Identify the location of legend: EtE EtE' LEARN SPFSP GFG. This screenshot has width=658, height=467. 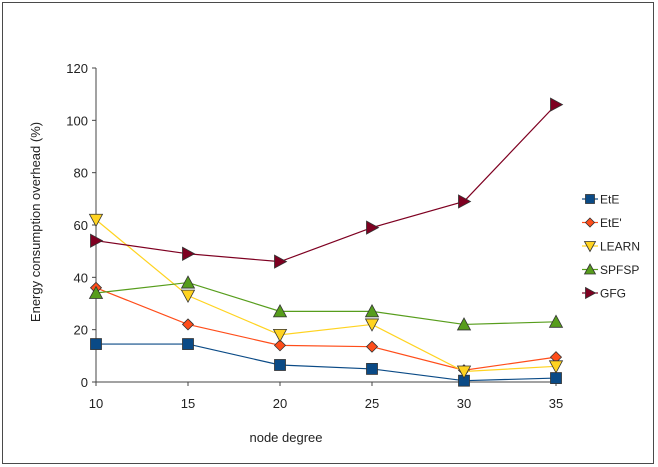
(611, 247).